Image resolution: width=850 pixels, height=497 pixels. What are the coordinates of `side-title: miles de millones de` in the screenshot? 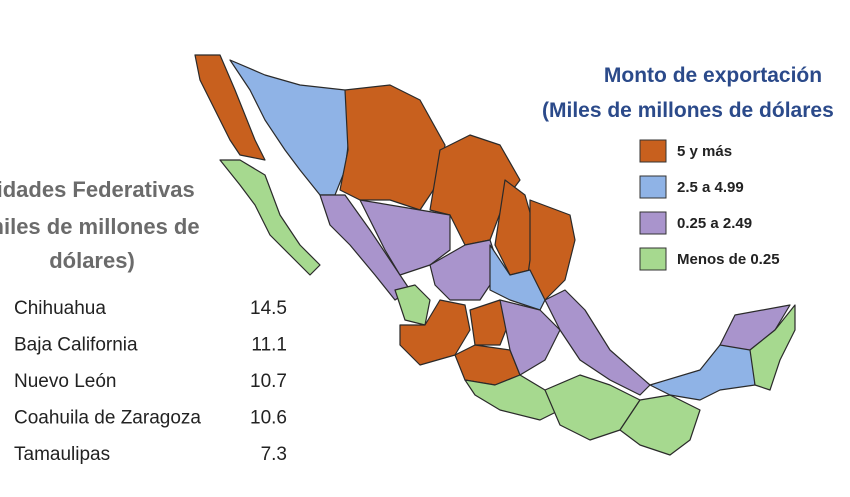 It's located at (100, 226).